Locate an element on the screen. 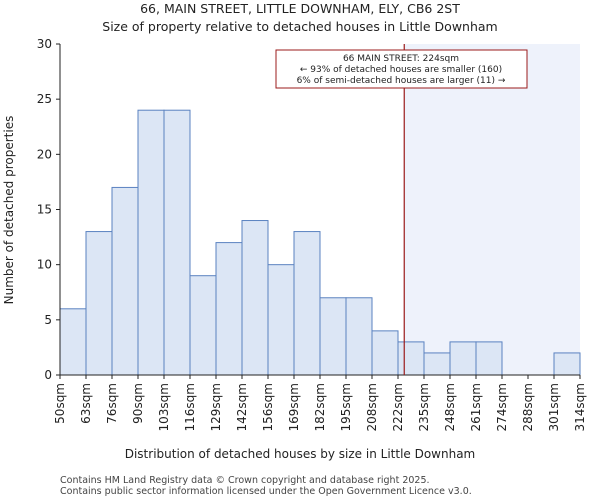  x-tick-label: 103sqm is located at coordinates (164, 407).